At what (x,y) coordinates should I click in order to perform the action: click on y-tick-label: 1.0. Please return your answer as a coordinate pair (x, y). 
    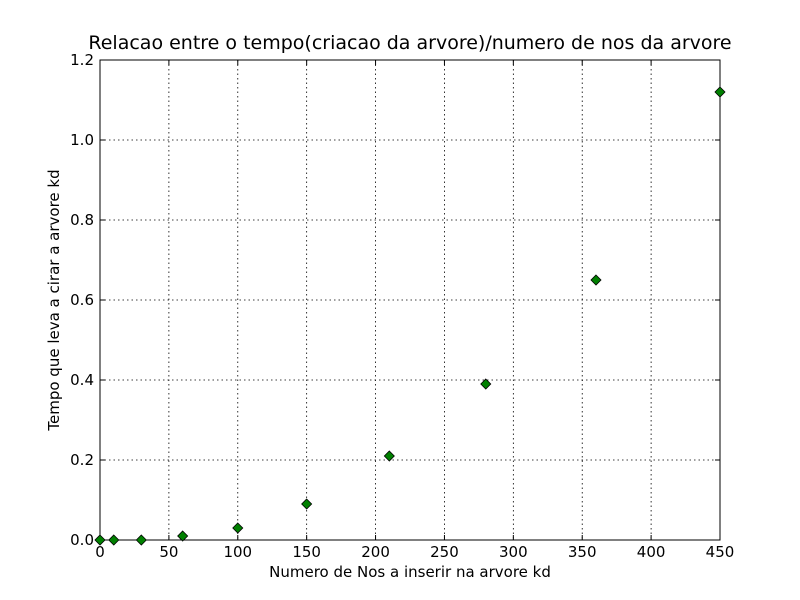
    Looking at the image, I should click on (82, 140).